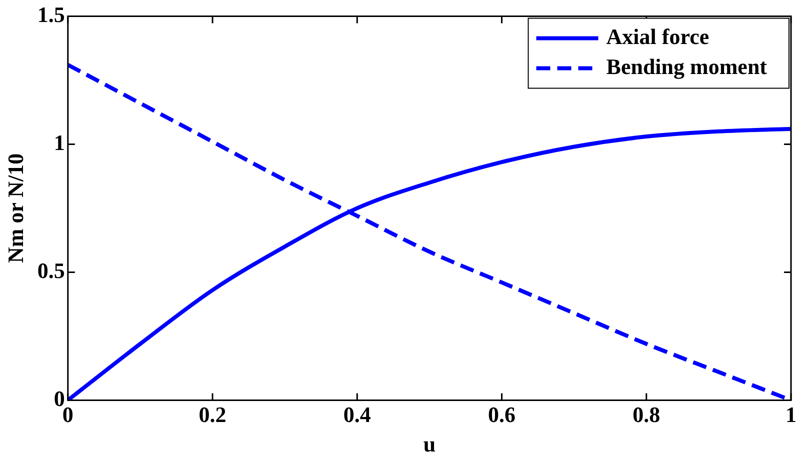 The width and height of the screenshot is (801, 459). I want to click on y-axis-title: Nm or N/10, so click(15, 208).